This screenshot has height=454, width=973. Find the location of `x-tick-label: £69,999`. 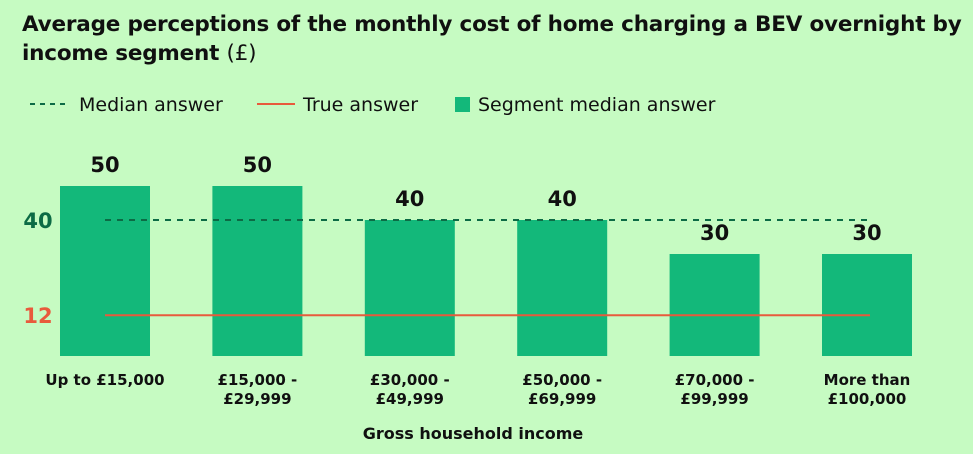

x-tick-label: £69,999 is located at coordinates (562, 399).